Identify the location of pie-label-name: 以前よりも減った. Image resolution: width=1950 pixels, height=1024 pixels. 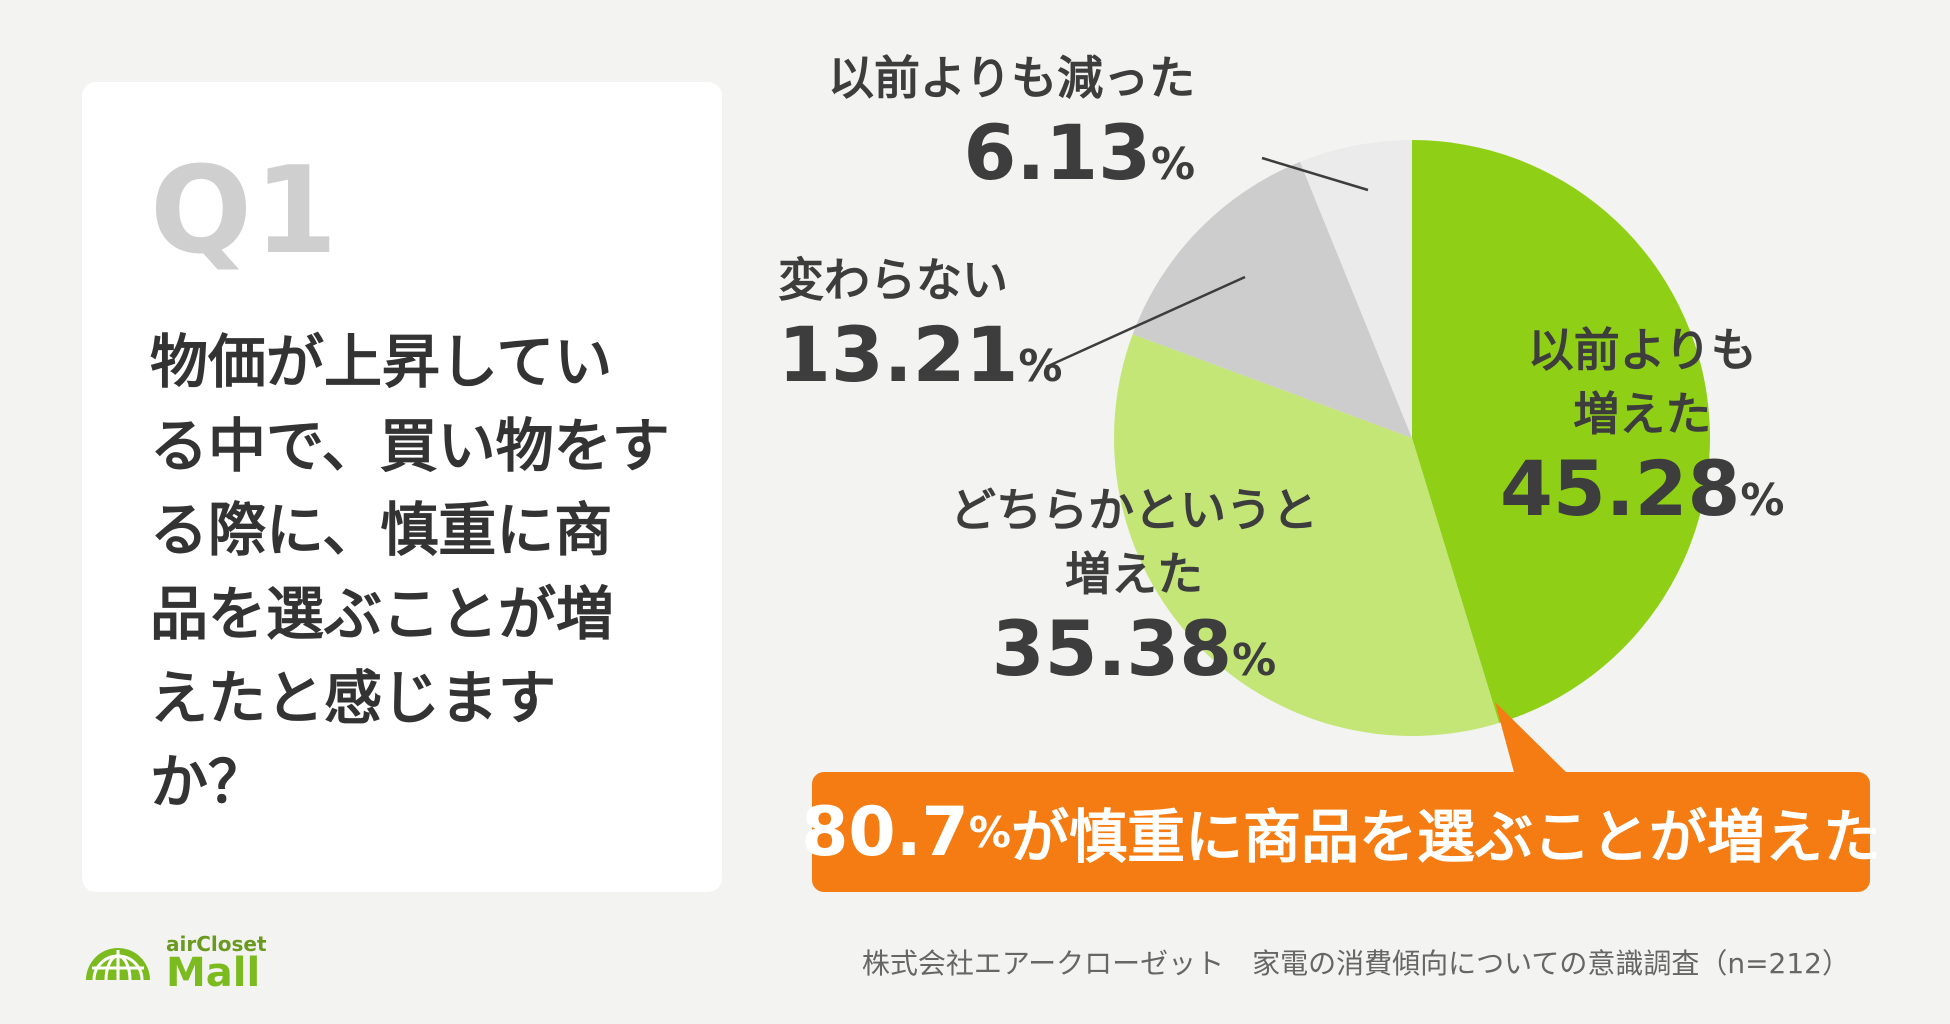
(1012, 78).